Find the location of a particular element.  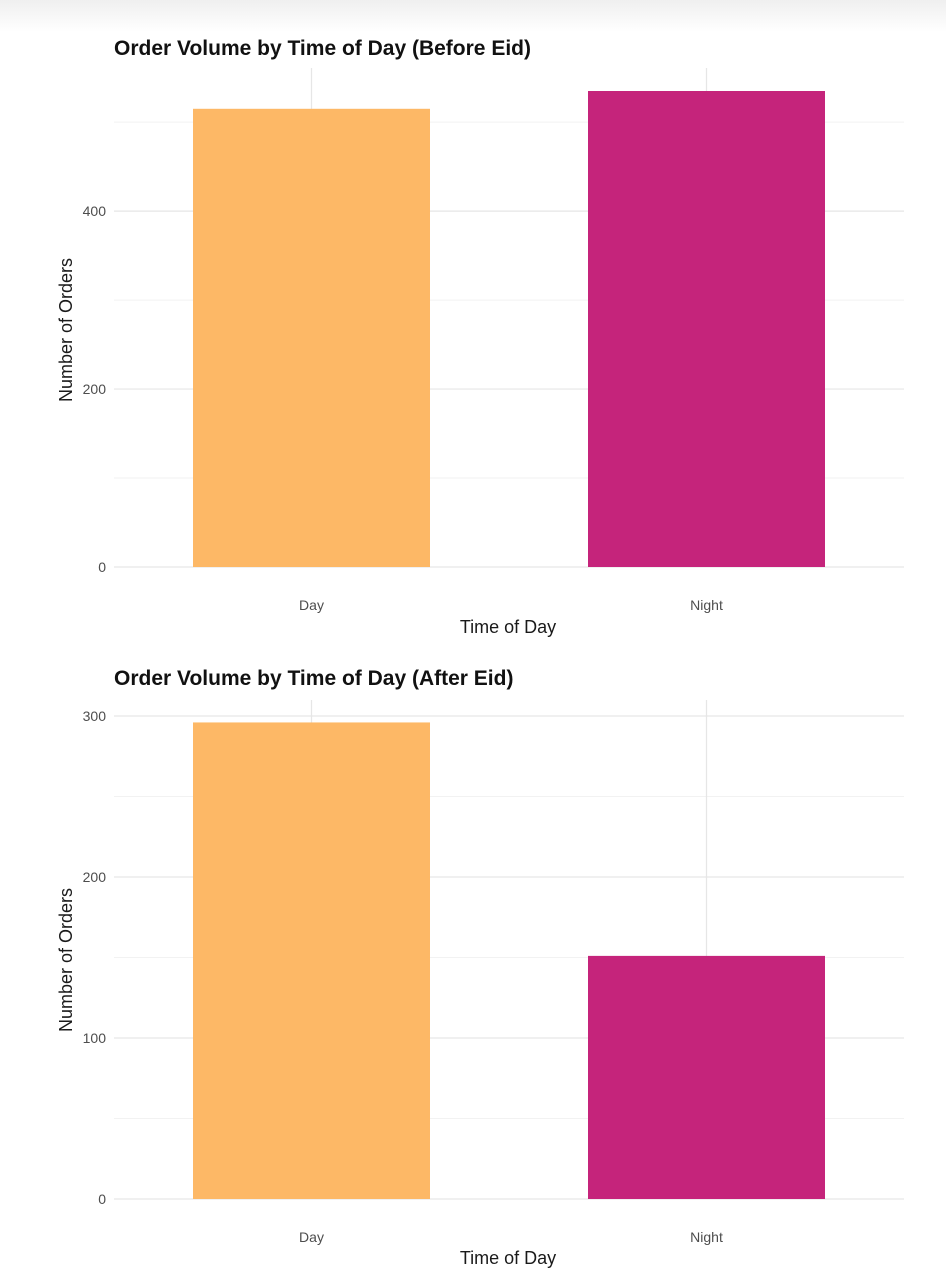

y-tick-label: 300 is located at coordinates (95, 716).